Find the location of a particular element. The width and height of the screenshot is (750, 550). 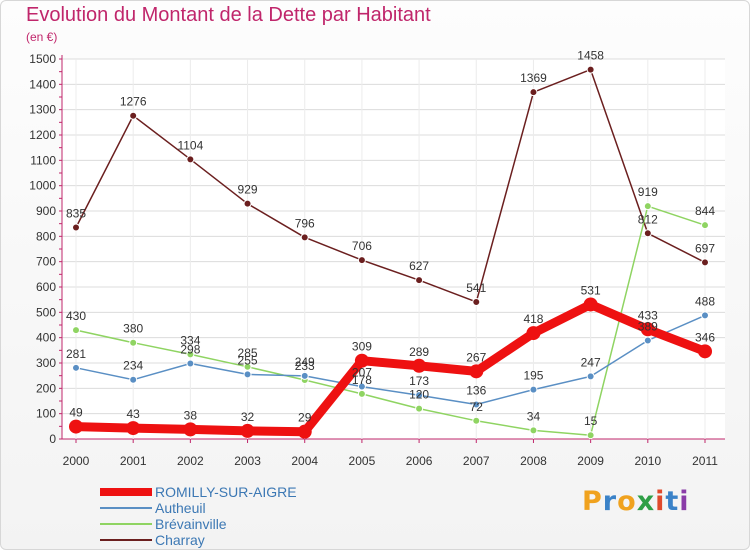

data-label: 255 is located at coordinates (248, 360).